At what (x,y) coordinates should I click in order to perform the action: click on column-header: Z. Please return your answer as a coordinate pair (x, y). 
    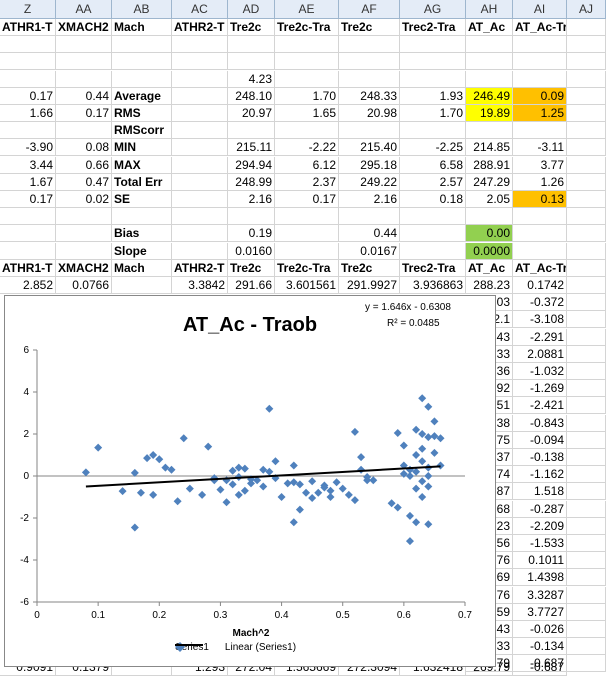
    Looking at the image, I should click on (28, 9).